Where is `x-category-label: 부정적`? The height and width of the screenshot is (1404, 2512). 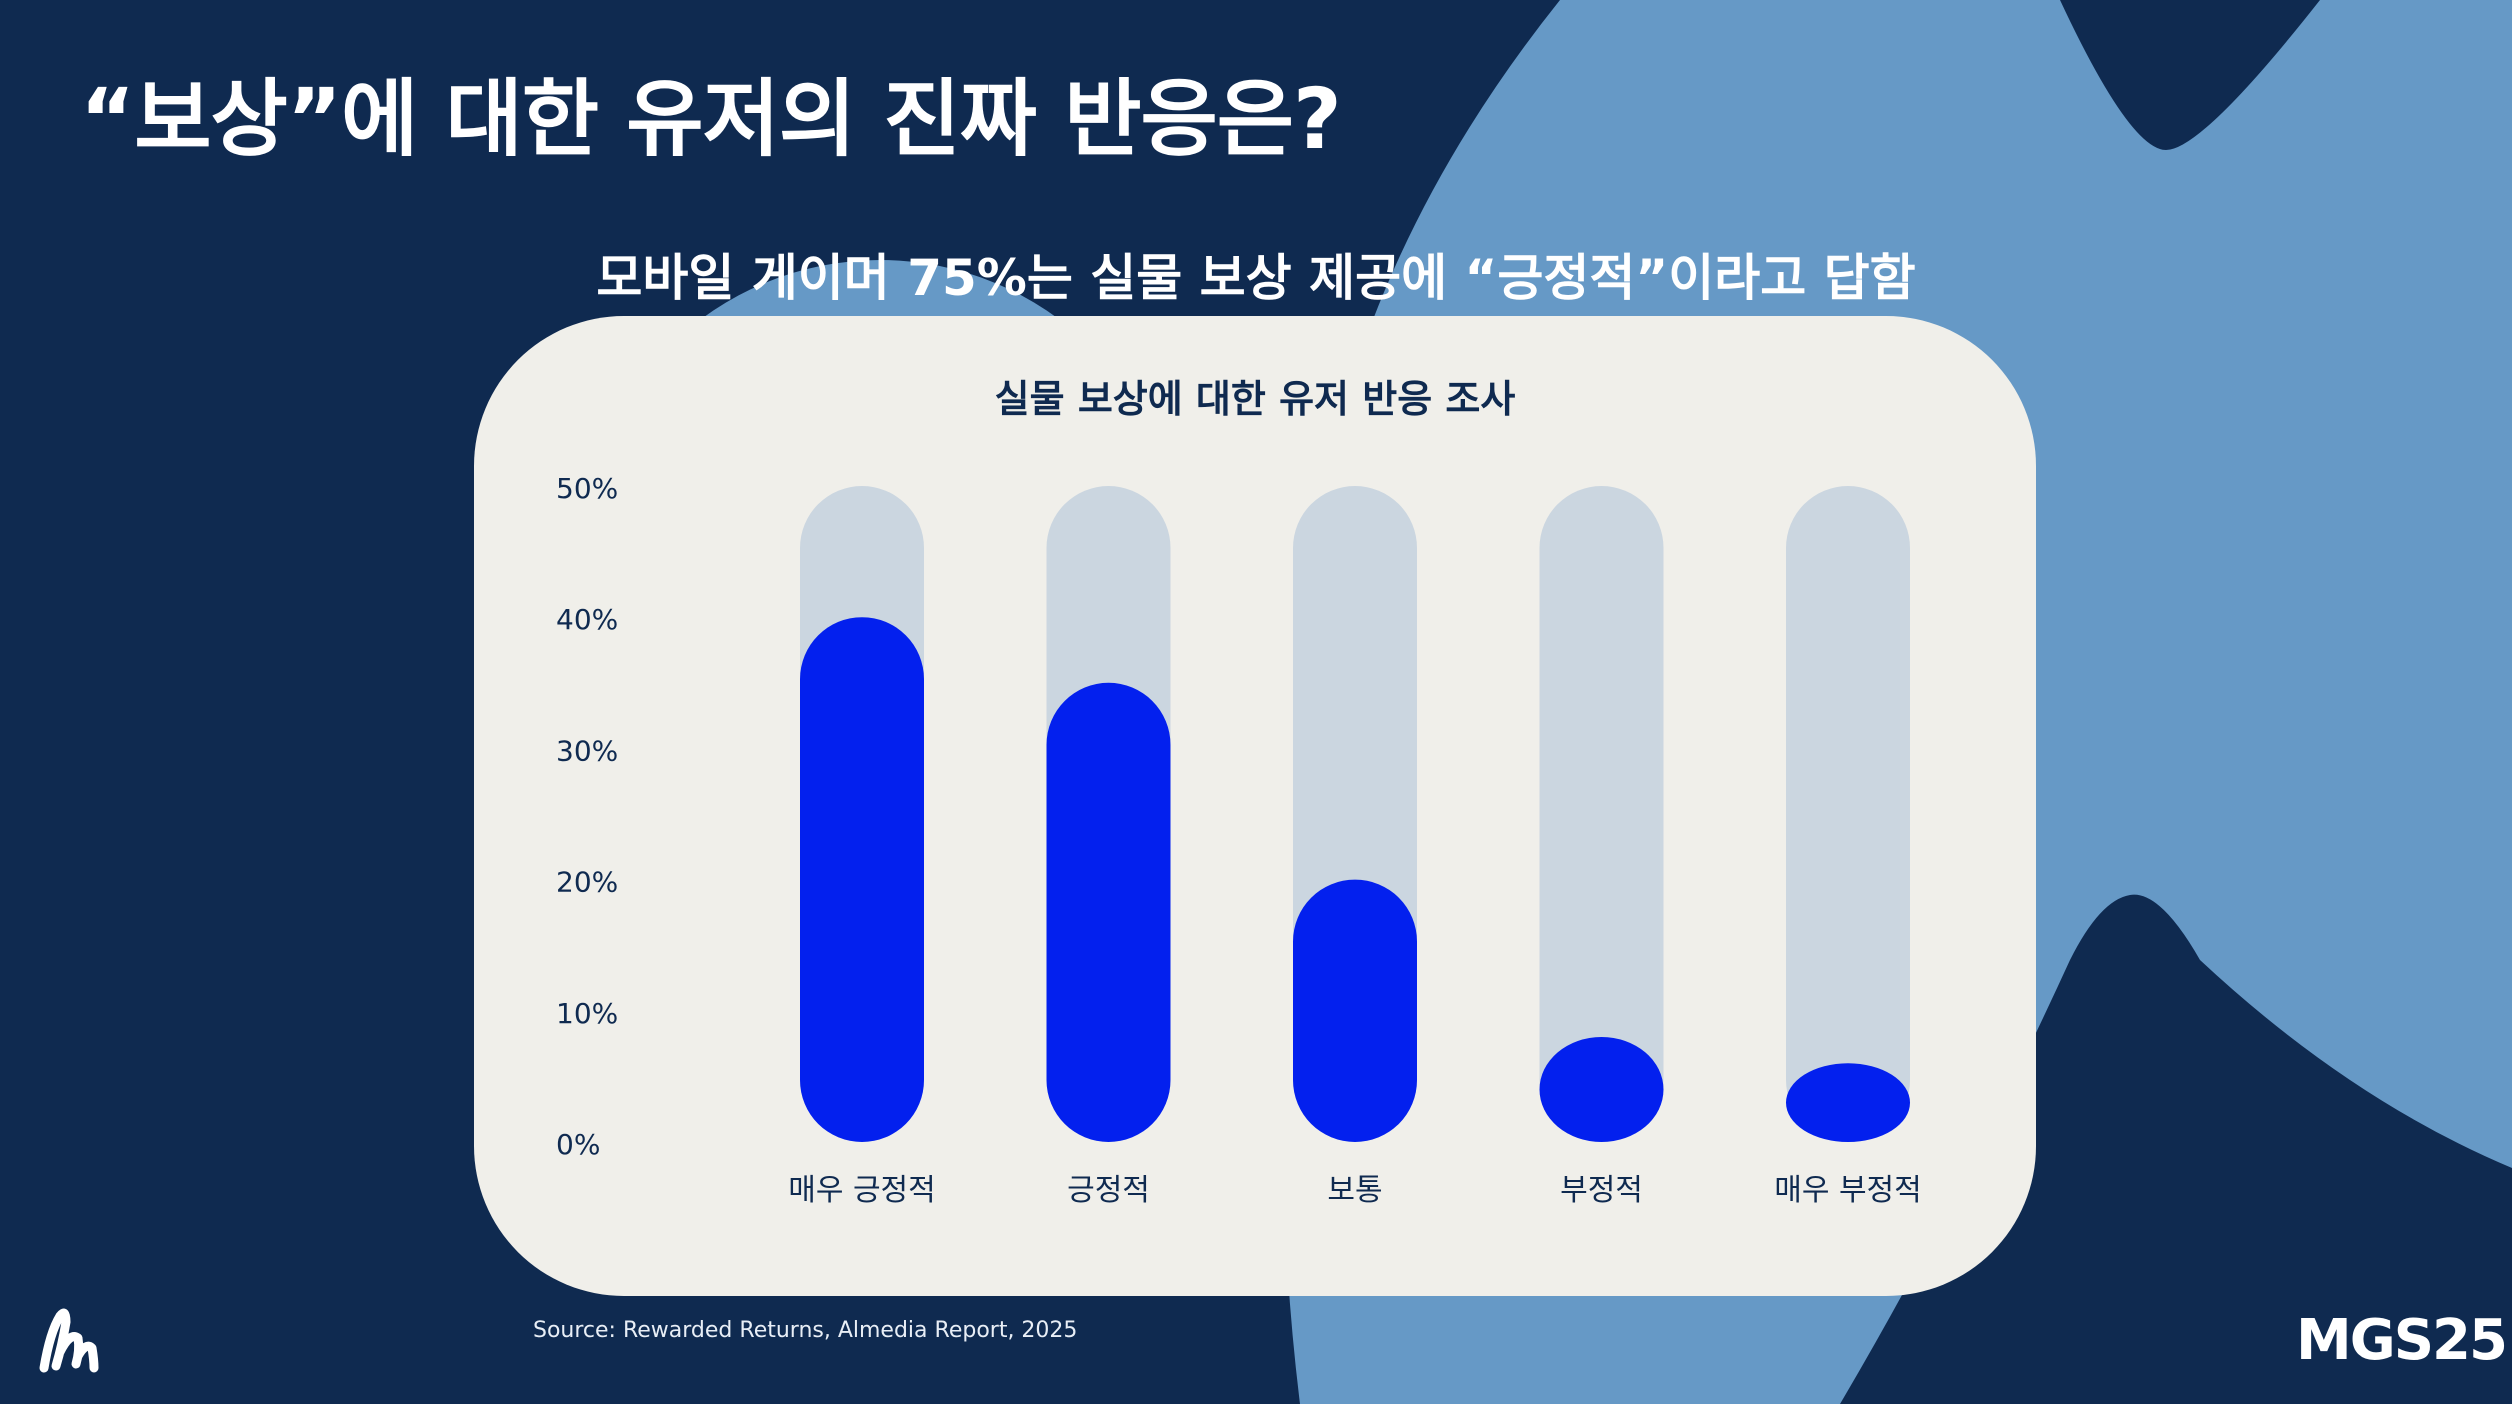
x-category-label: 부정적 is located at coordinates (1601, 1190).